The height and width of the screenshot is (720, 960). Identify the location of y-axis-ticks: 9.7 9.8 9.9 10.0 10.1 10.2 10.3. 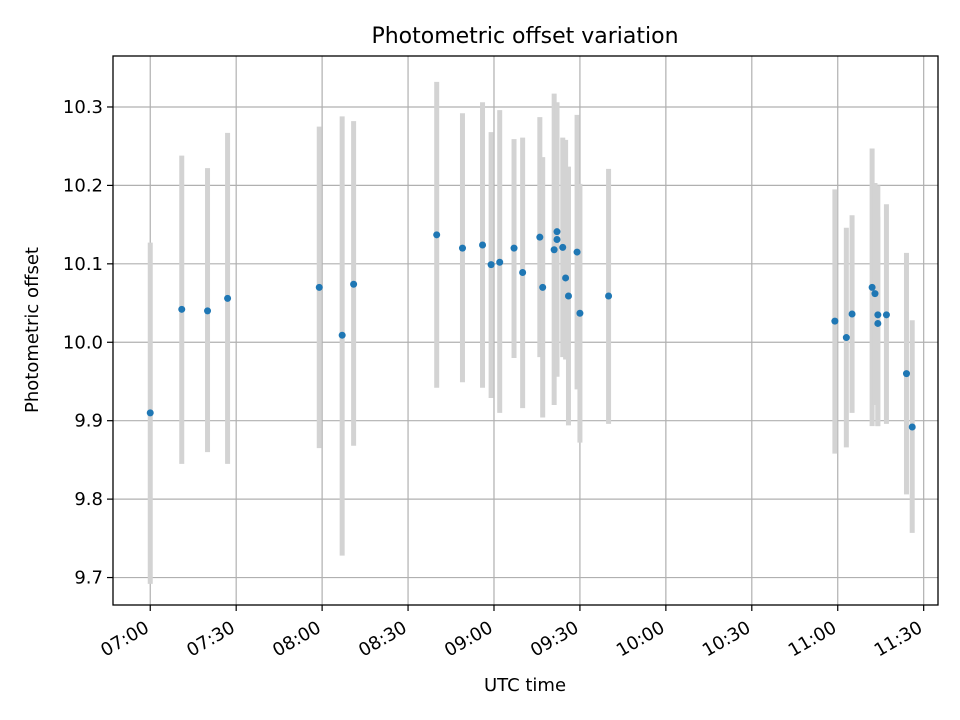
(88, 343).